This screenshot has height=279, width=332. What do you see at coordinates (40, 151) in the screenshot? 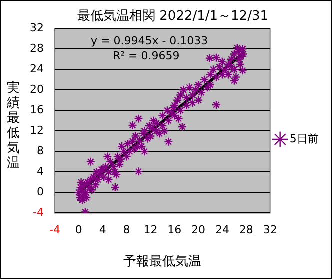
I see `y-tick-label: 8` at bounding box center [40, 151].